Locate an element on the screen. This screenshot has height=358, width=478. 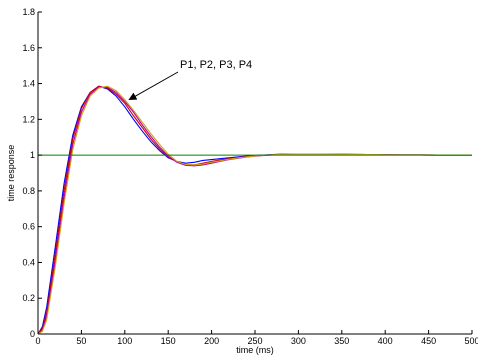
y-tick-label: 0.8 is located at coordinates (28, 191).